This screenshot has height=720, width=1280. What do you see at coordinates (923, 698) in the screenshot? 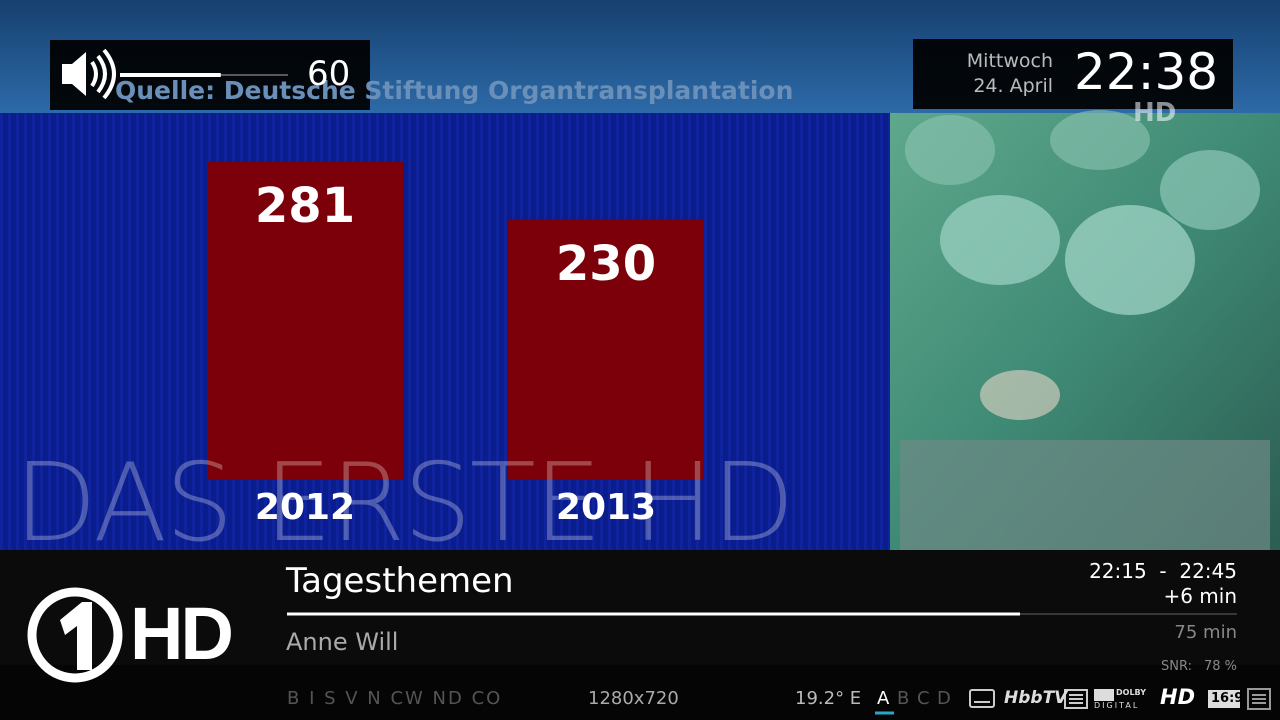
I see `audio-track: C` at bounding box center [923, 698].